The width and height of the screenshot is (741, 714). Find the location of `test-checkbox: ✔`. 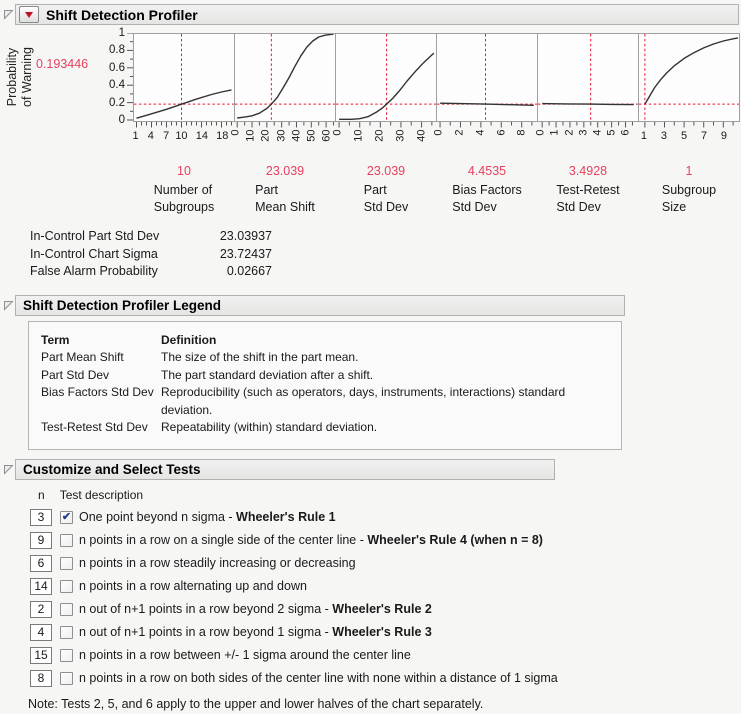

test-checkbox: ✔ is located at coordinates (66, 517).